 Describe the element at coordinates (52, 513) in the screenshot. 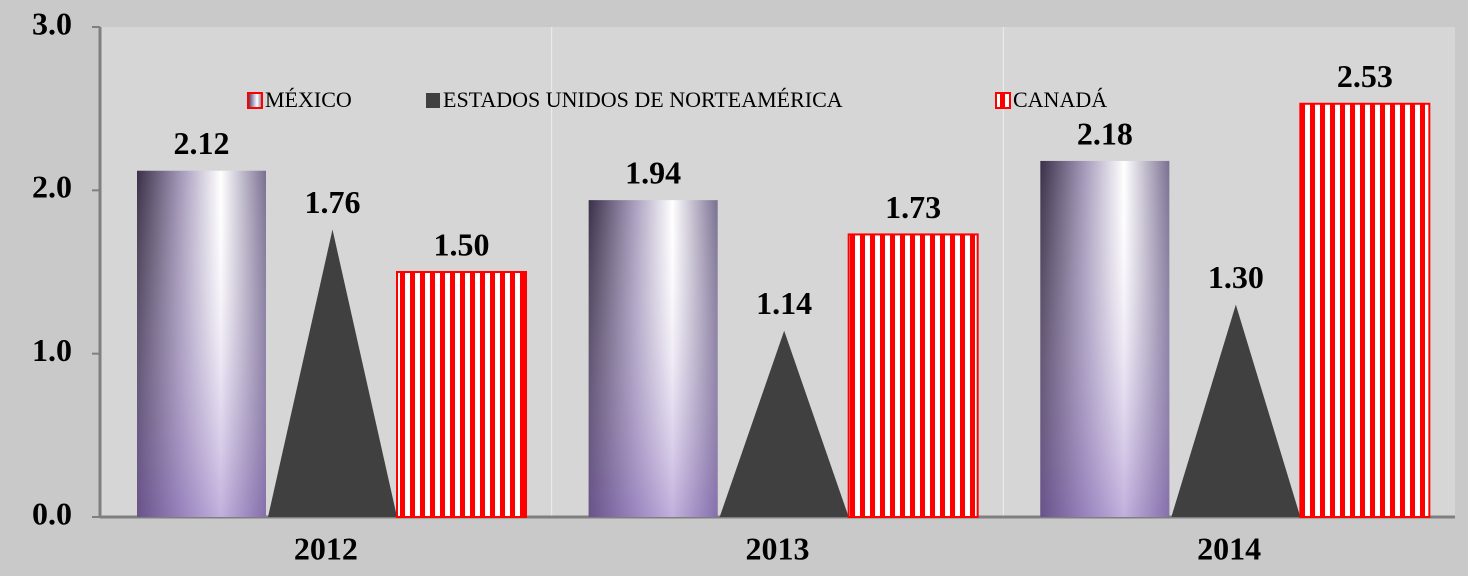

I see `y-tick-label: 0.0` at that location.